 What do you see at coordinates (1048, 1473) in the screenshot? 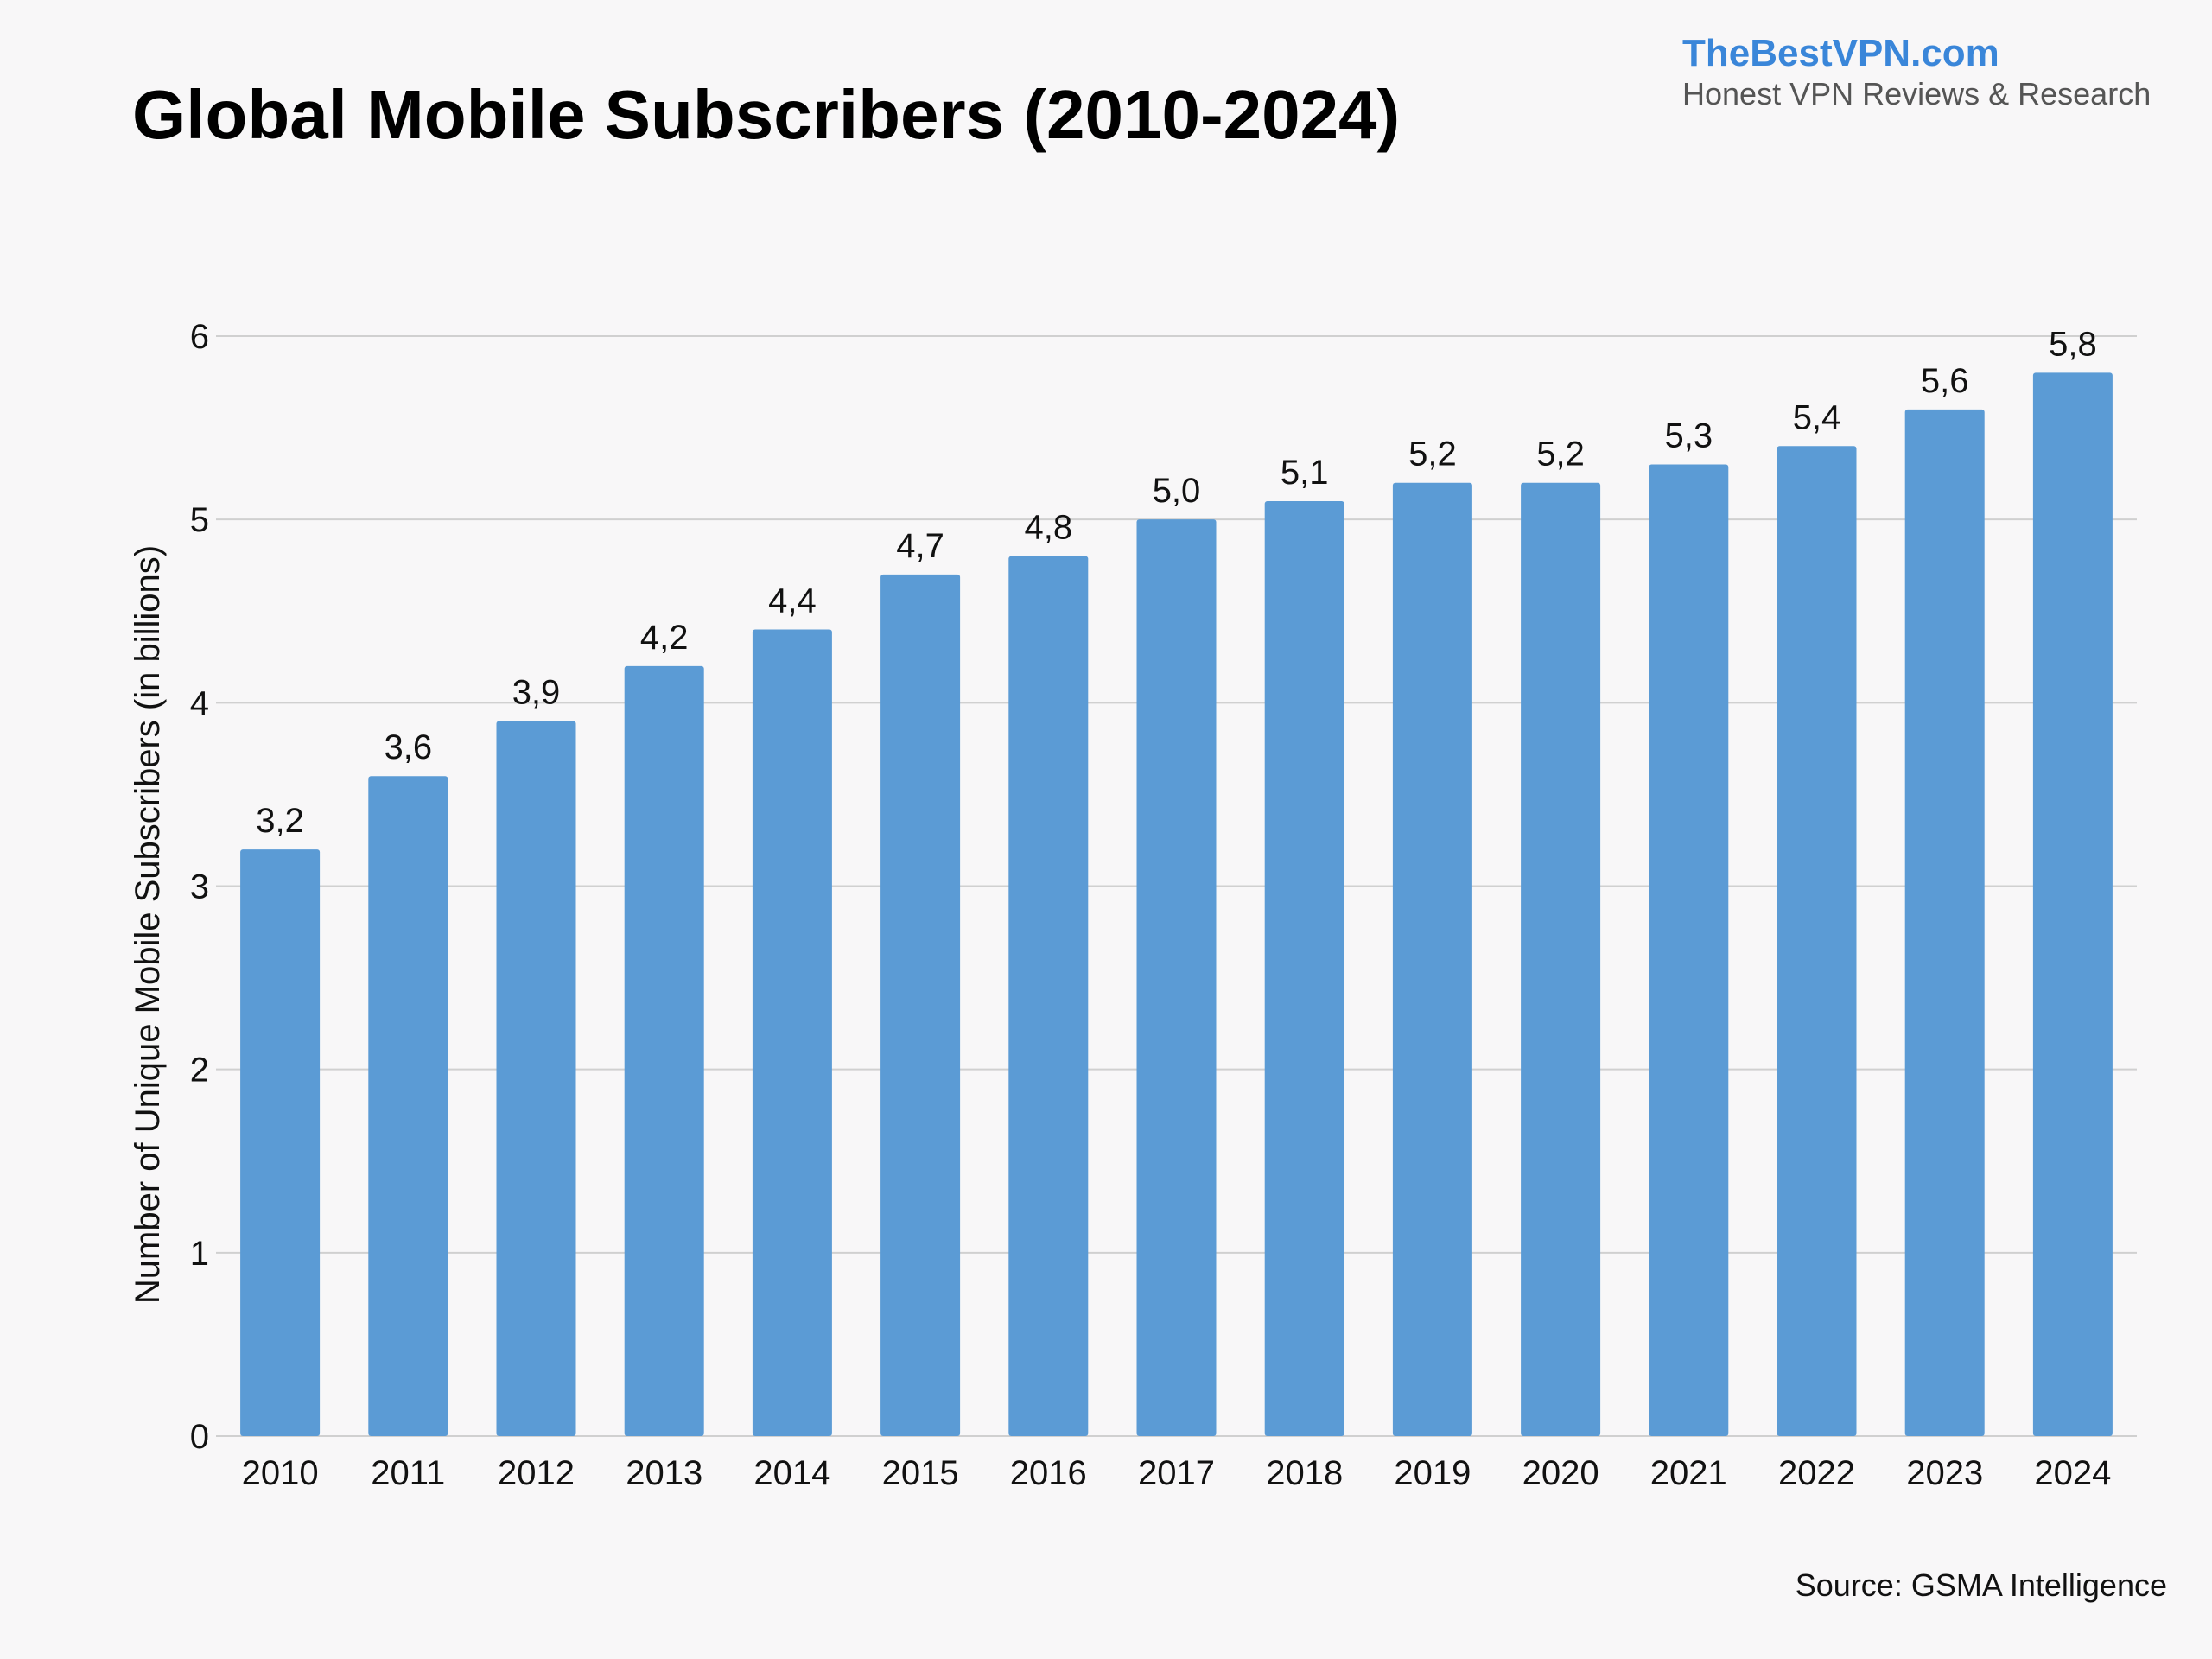
I see `x-tick-label-2016: 2016` at bounding box center [1048, 1473].